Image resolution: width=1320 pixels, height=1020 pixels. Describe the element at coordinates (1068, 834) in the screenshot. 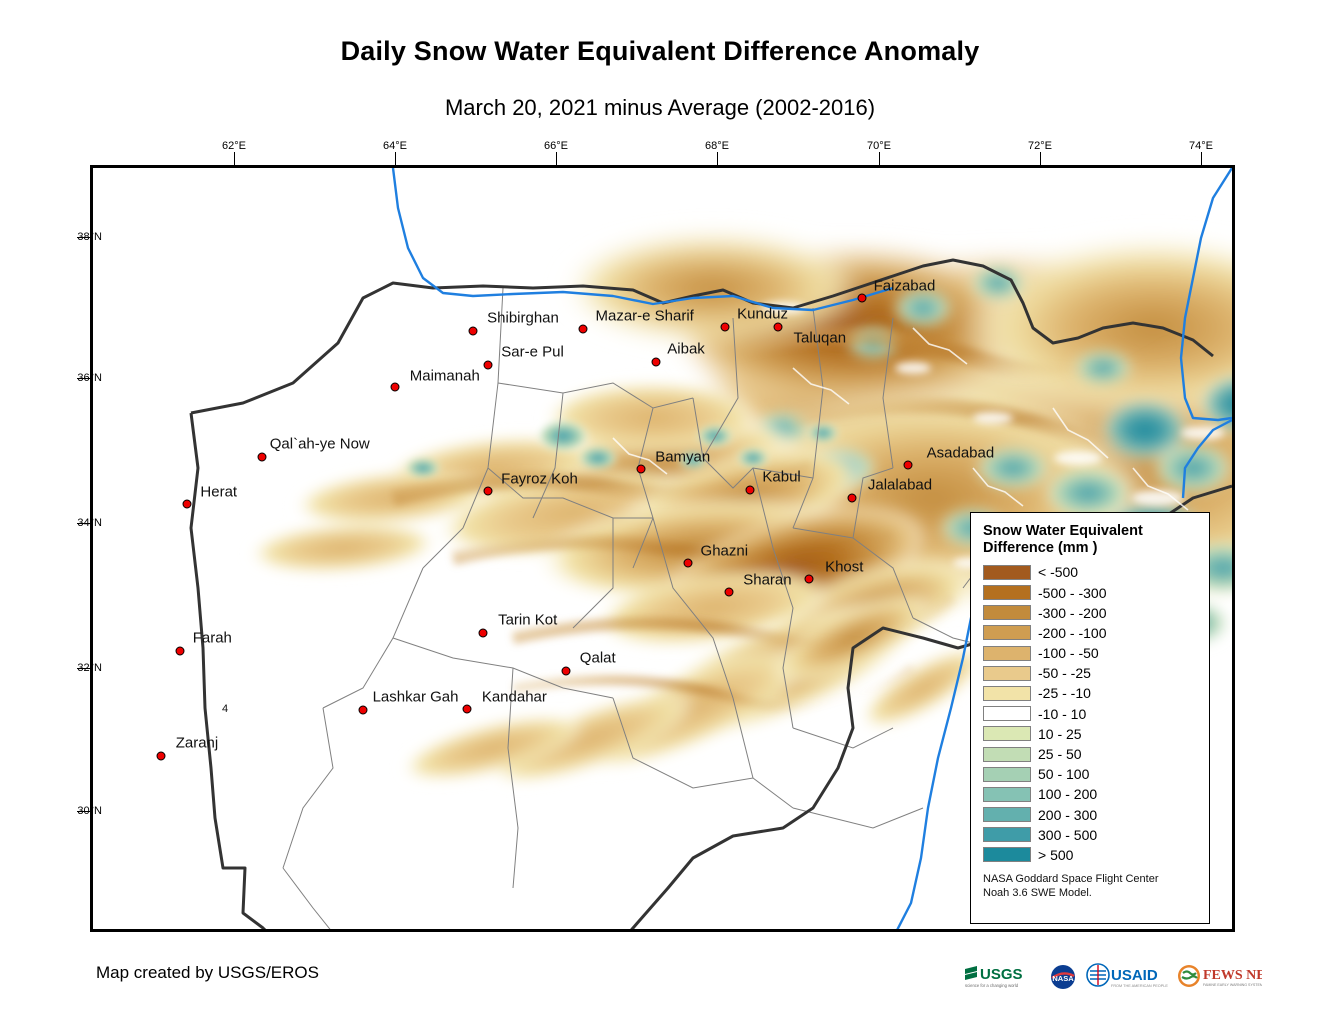

I see `legend-label: 300 - 500` at that location.